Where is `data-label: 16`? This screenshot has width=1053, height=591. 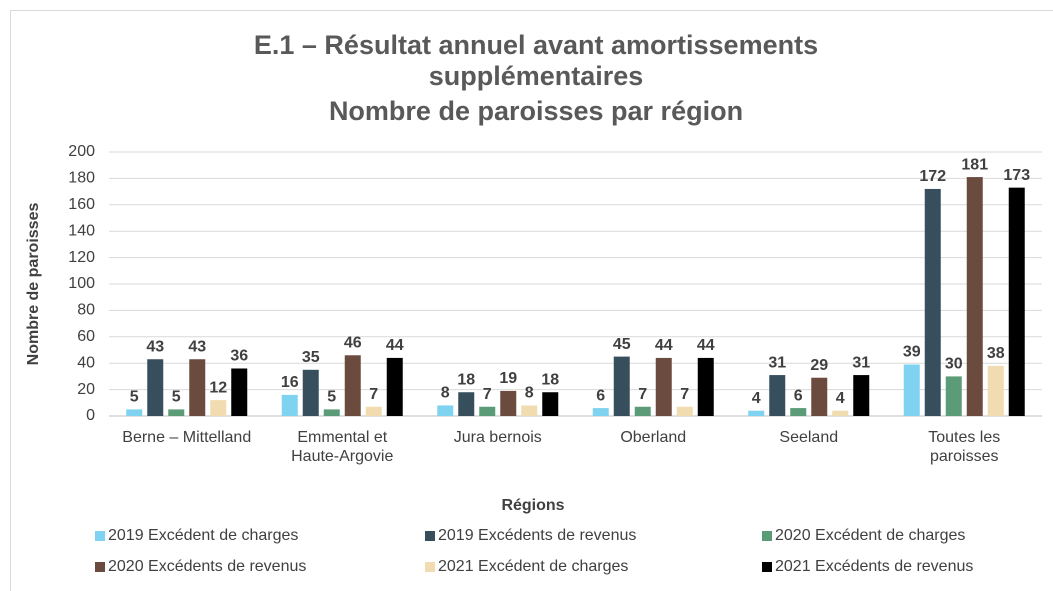 data-label: 16 is located at coordinates (290, 382).